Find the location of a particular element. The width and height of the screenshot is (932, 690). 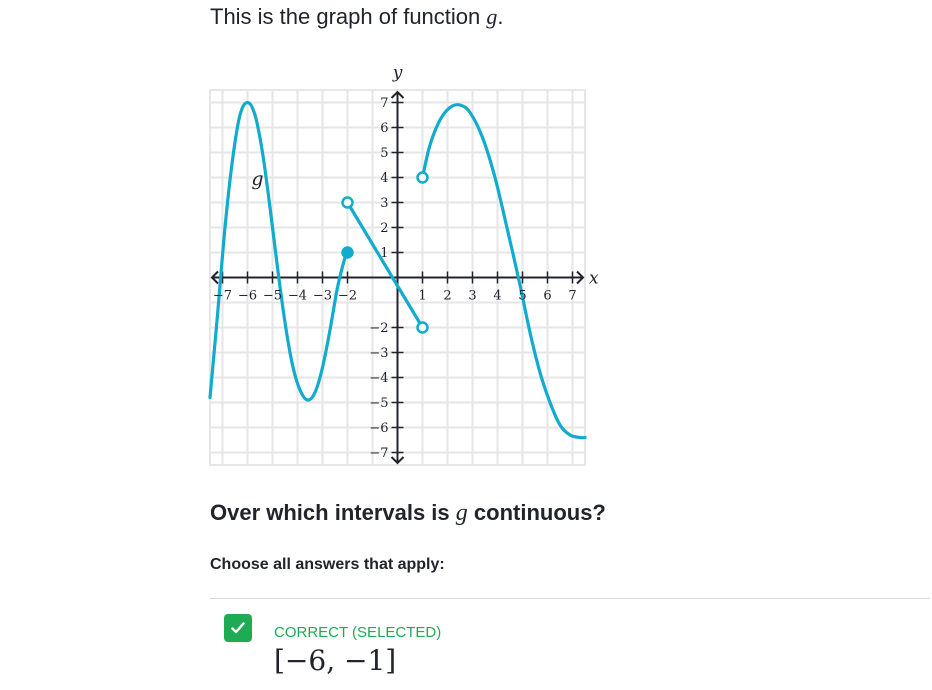

x-tick-label: −2 is located at coordinates (347, 296).